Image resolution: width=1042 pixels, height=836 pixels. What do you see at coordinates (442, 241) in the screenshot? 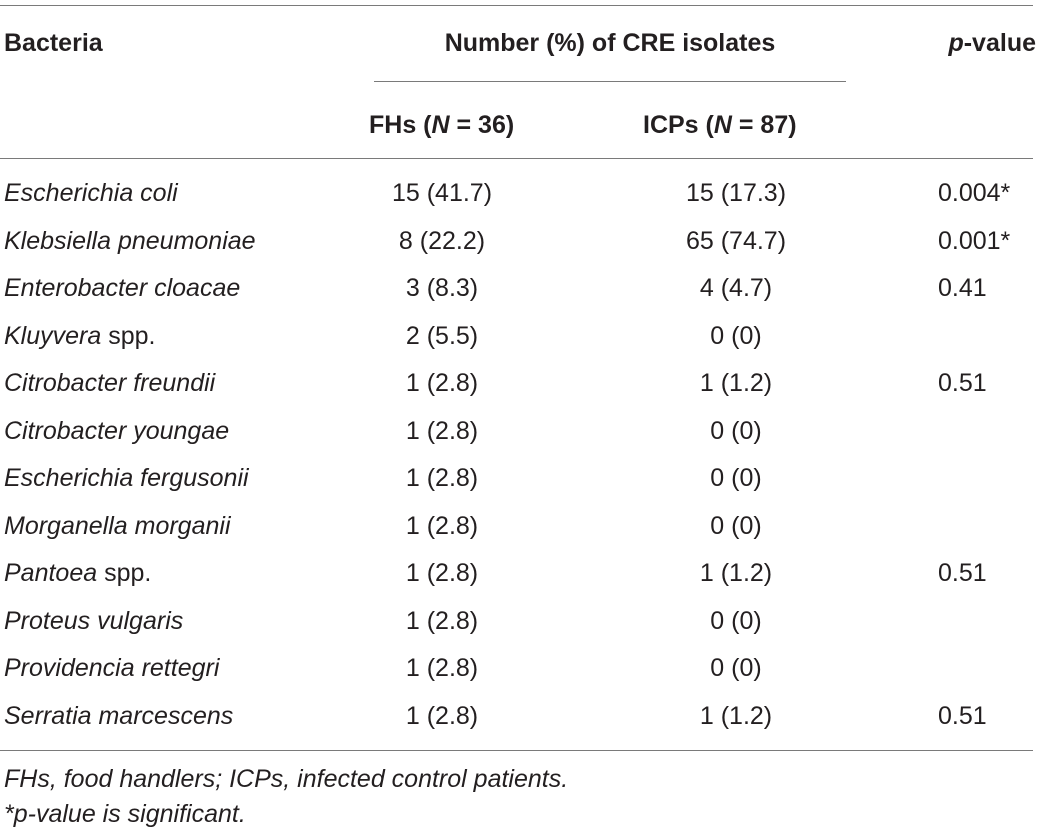
I see `fh-count: 8 (22.2)` at bounding box center [442, 241].